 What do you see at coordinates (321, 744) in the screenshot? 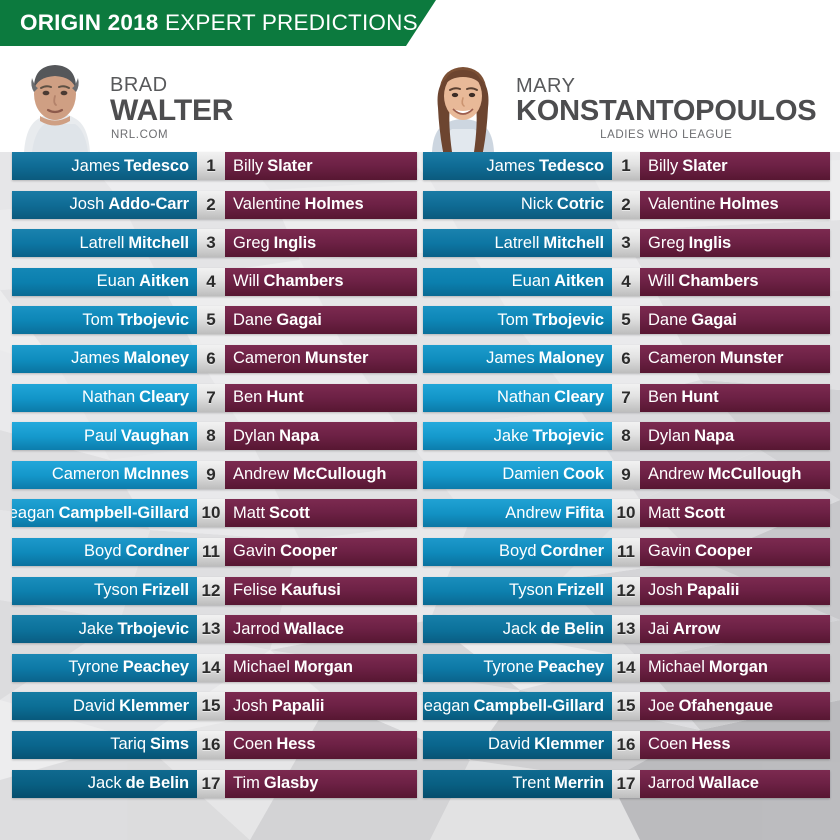
I see `qld-player-cell: Coen Hess` at bounding box center [321, 744].